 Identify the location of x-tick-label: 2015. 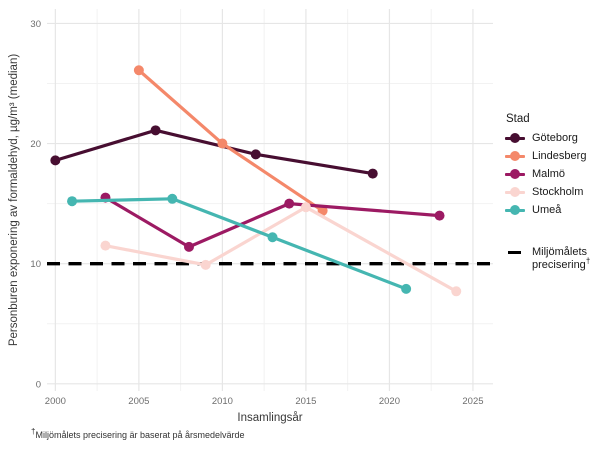
(305, 401).